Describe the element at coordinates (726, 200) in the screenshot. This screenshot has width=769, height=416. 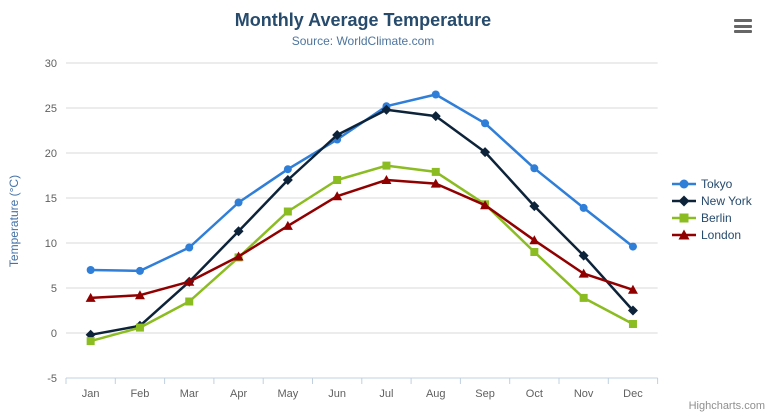
I see `legend-label: New York` at that location.